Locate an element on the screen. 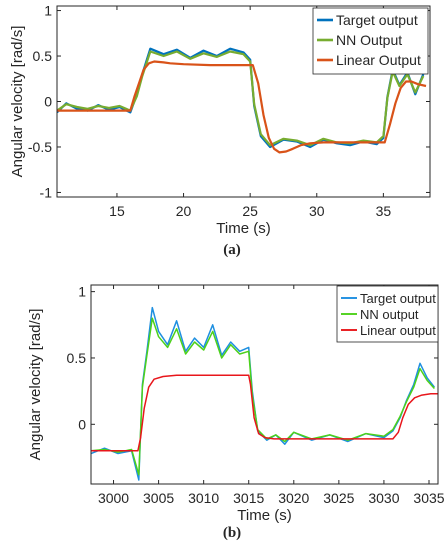  x-tick-label: 3015 is located at coordinates (248, 498).